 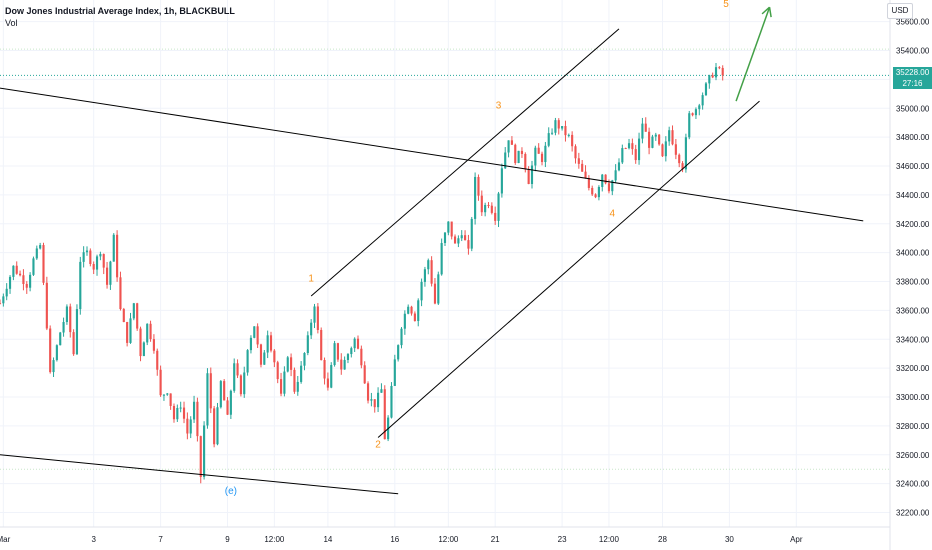 What do you see at coordinates (912, 78) in the screenshot?
I see `last-price-tag: 35228.00 27:16` at bounding box center [912, 78].